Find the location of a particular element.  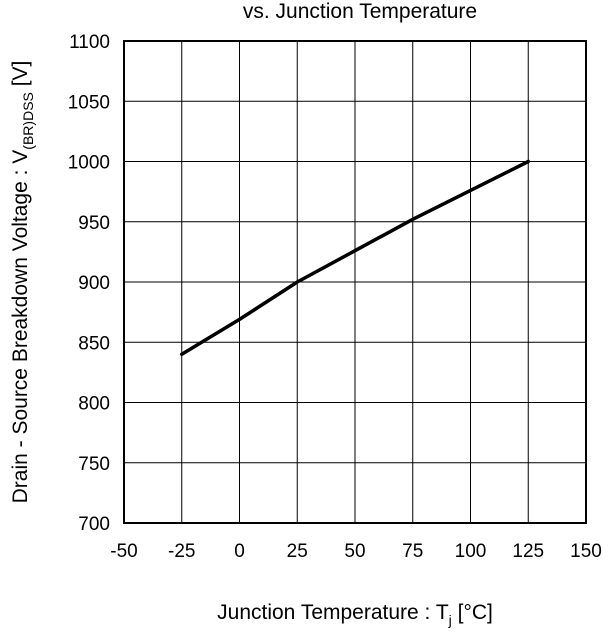

y-tick-label: 850 is located at coordinates (94, 343).